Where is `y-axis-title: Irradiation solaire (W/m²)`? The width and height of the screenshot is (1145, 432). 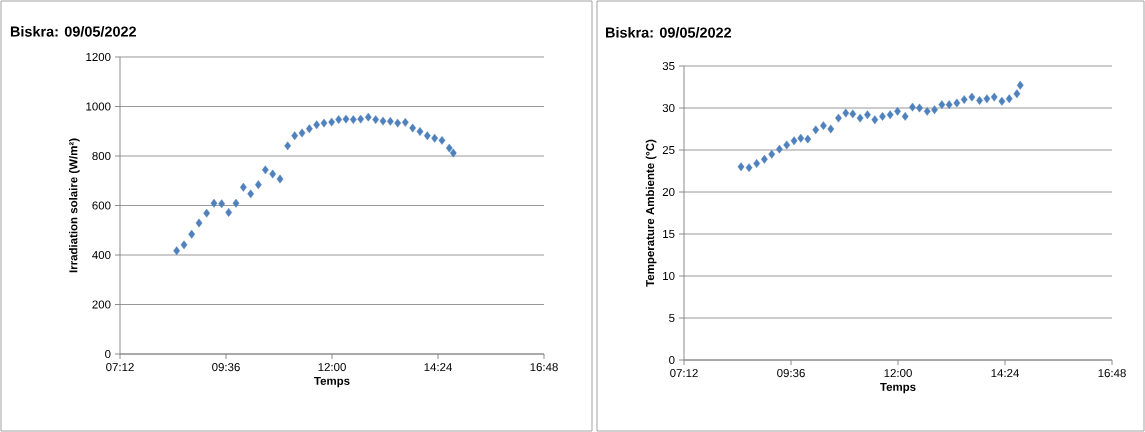 y-axis-title: Irradiation solaire (W/m²) is located at coordinates (74, 205).